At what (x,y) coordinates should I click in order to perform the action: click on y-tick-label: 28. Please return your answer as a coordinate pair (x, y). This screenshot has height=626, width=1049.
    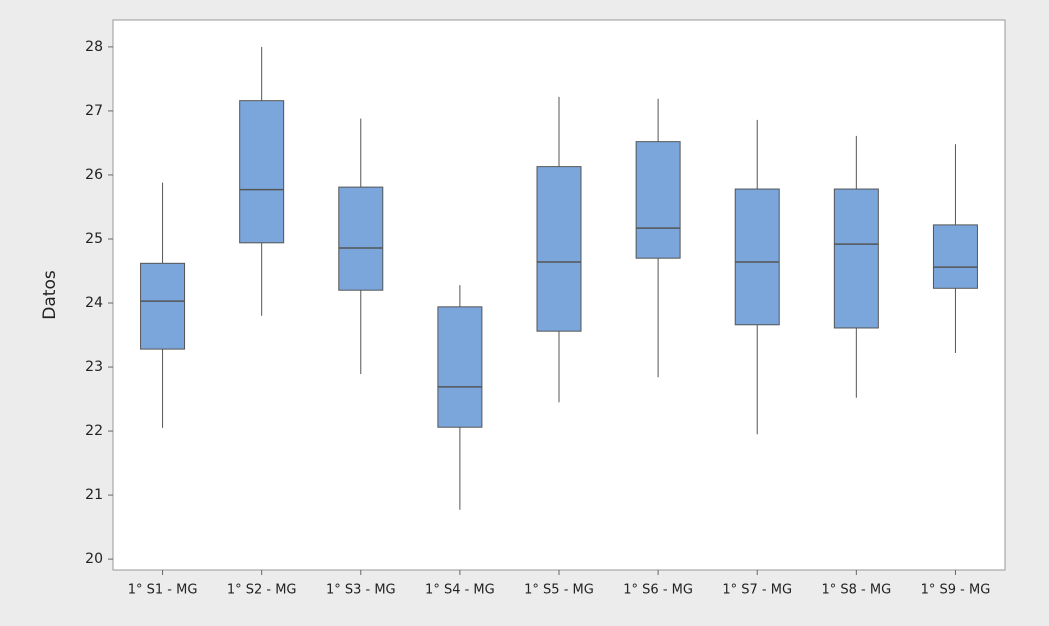
    Looking at the image, I should click on (94, 47).